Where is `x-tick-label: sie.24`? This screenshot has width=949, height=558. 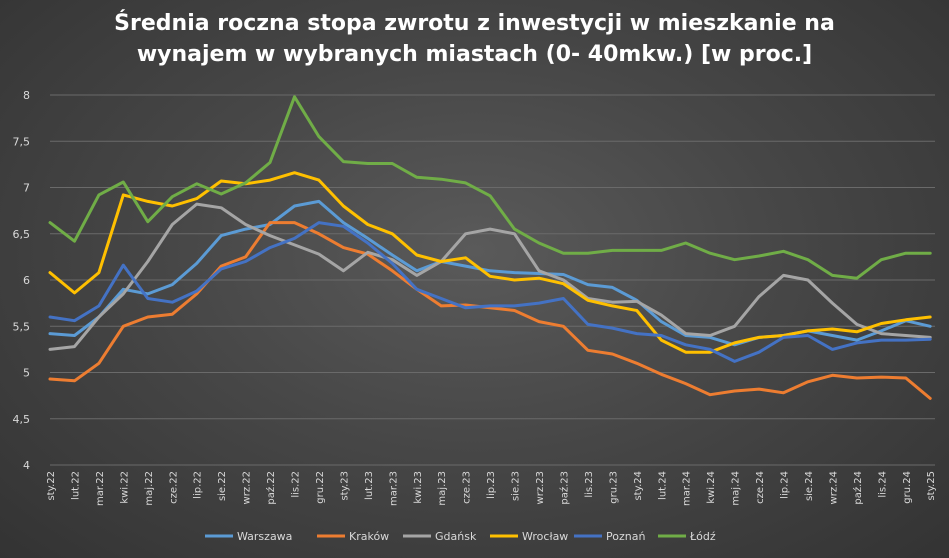
x-tick-label: sie.24 is located at coordinates (809, 486).